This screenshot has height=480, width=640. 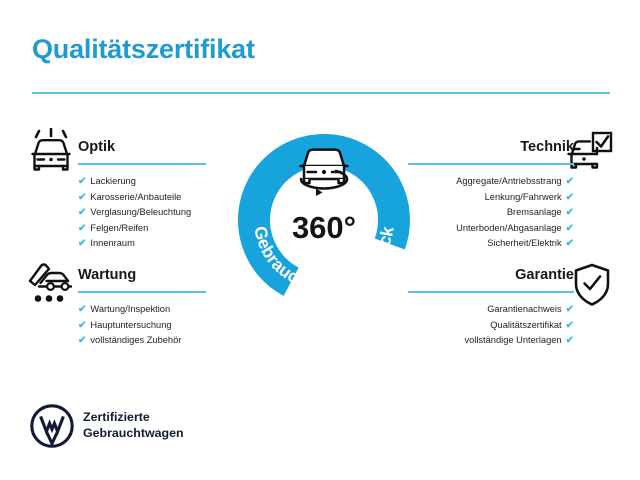 I want to click on list-item-label: Qualitätszertifikat, so click(x=526, y=324).